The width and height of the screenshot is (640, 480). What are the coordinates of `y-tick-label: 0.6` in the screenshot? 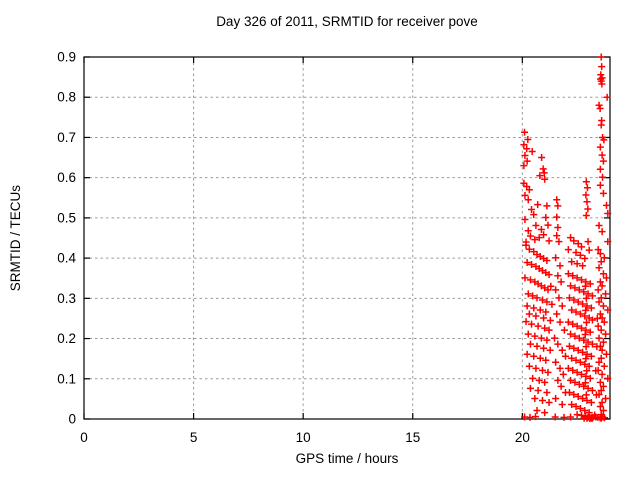 It's located at (66, 177).